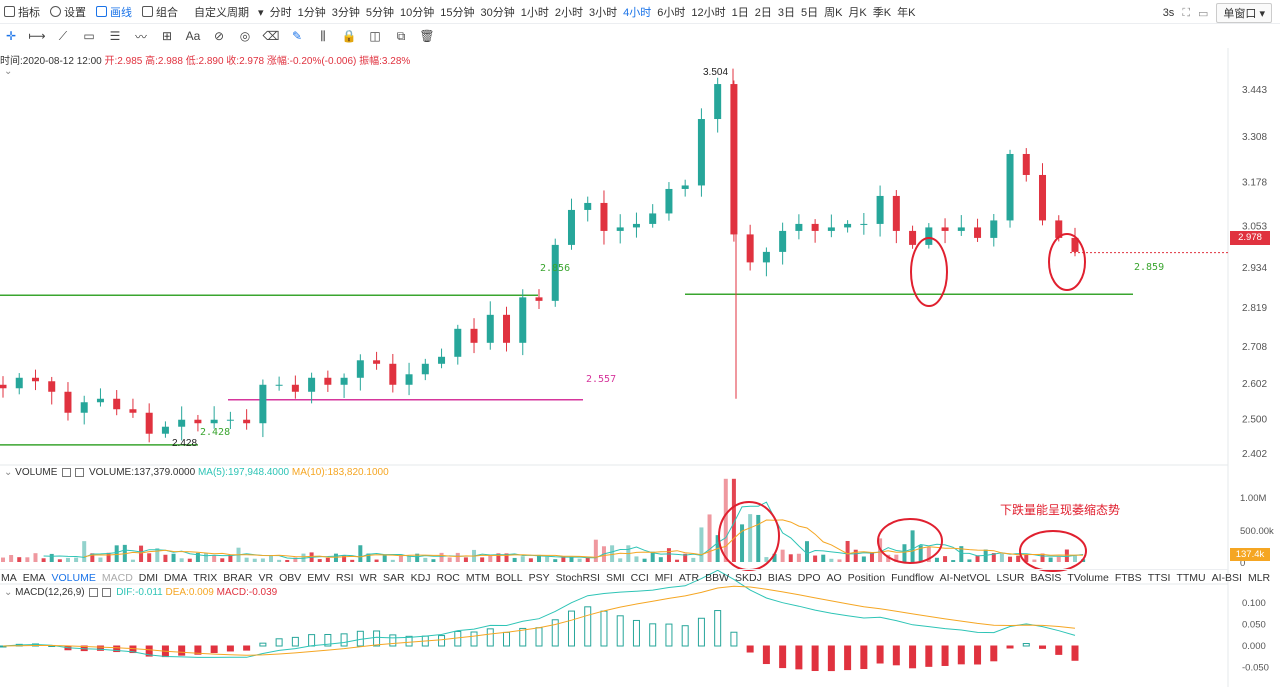 The image size is (1280, 687). I want to click on indicator-tab-1: EMA, so click(34, 577).